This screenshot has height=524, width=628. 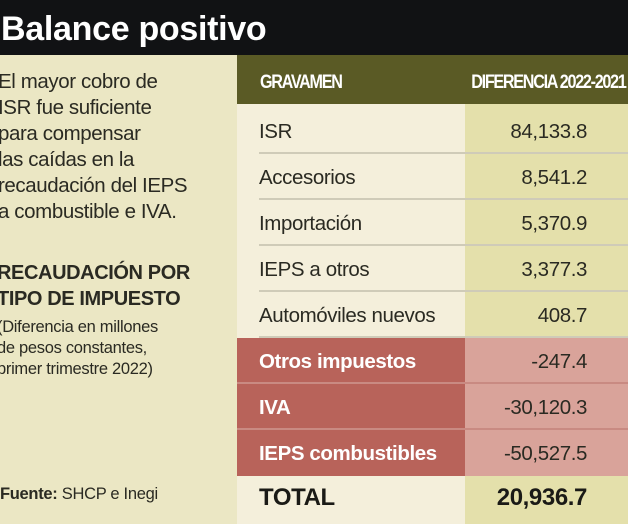 What do you see at coordinates (307, 177) in the screenshot?
I see `row-label: Accesorios` at bounding box center [307, 177].